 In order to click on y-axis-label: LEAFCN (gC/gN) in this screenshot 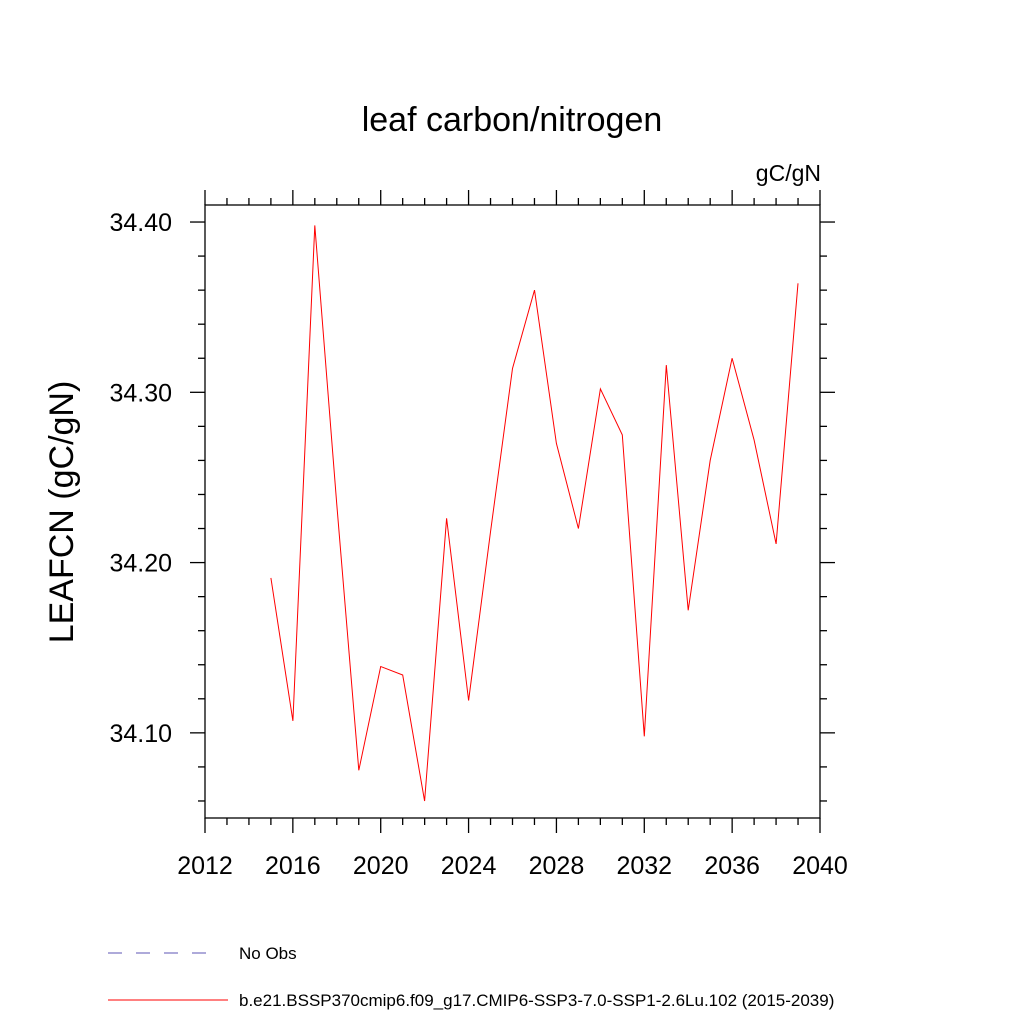, I will do `click(62, 512)`.